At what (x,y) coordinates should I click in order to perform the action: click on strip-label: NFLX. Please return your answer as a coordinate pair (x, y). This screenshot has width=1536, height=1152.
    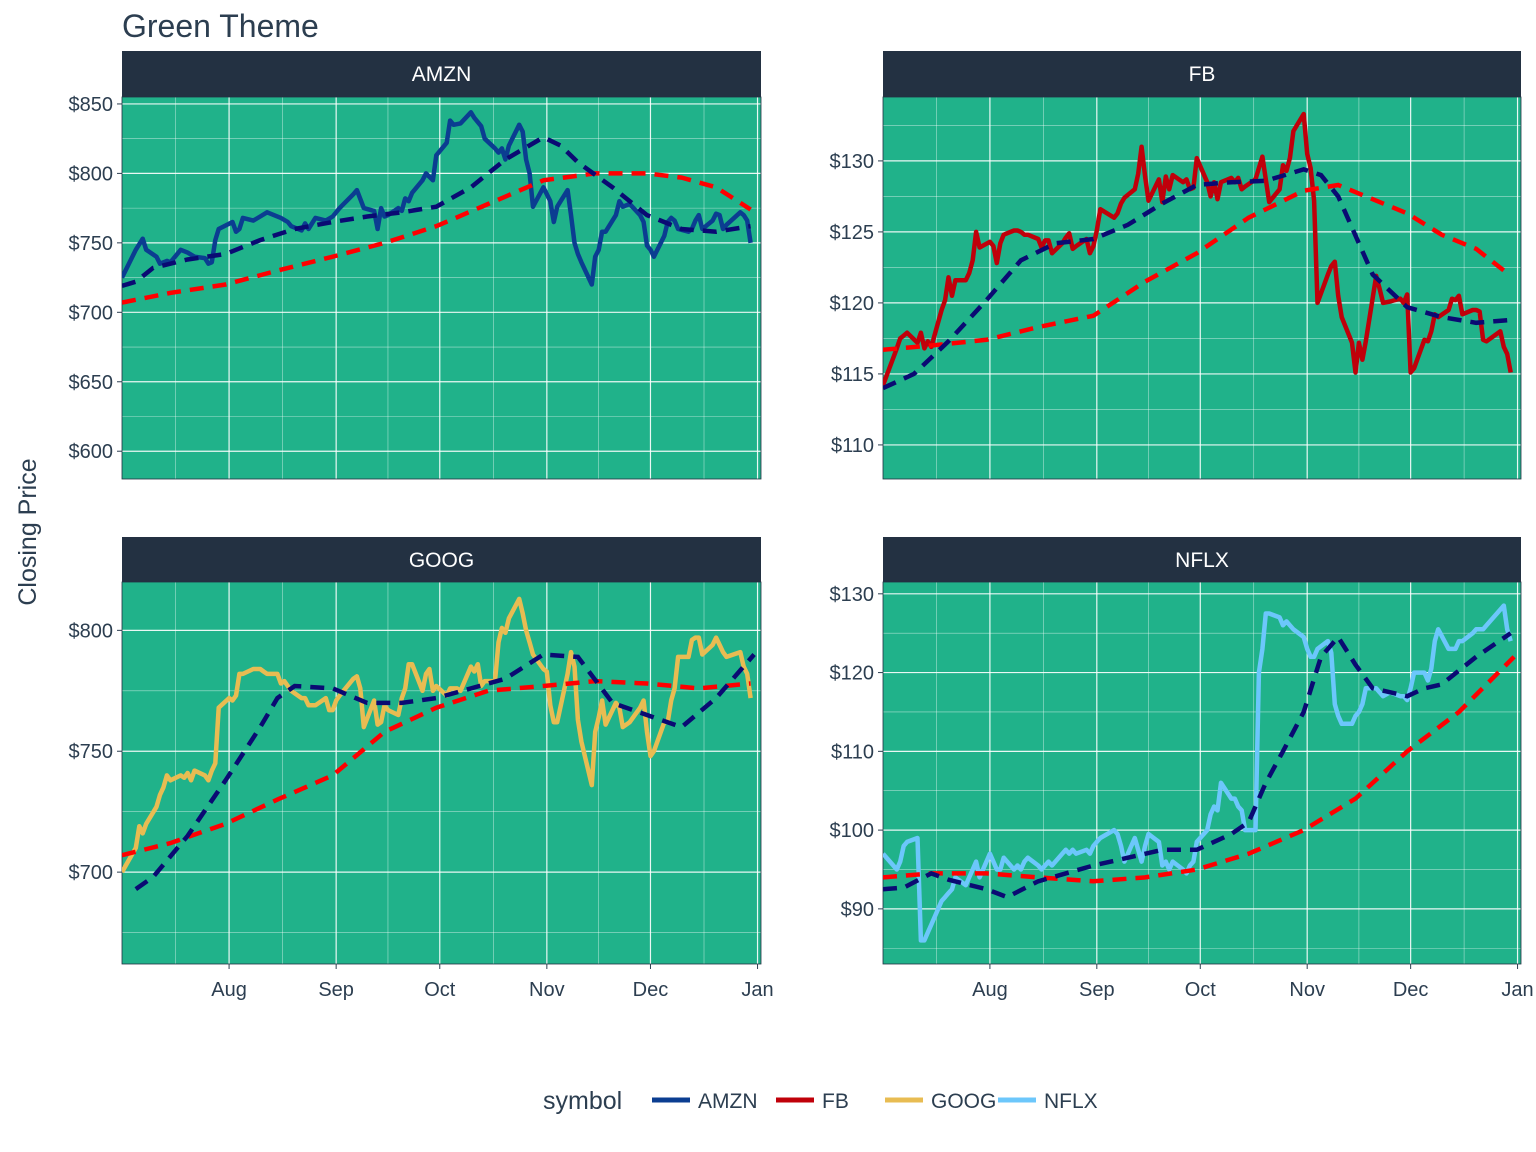
    Looking at the image, I should click on (1202, 560).